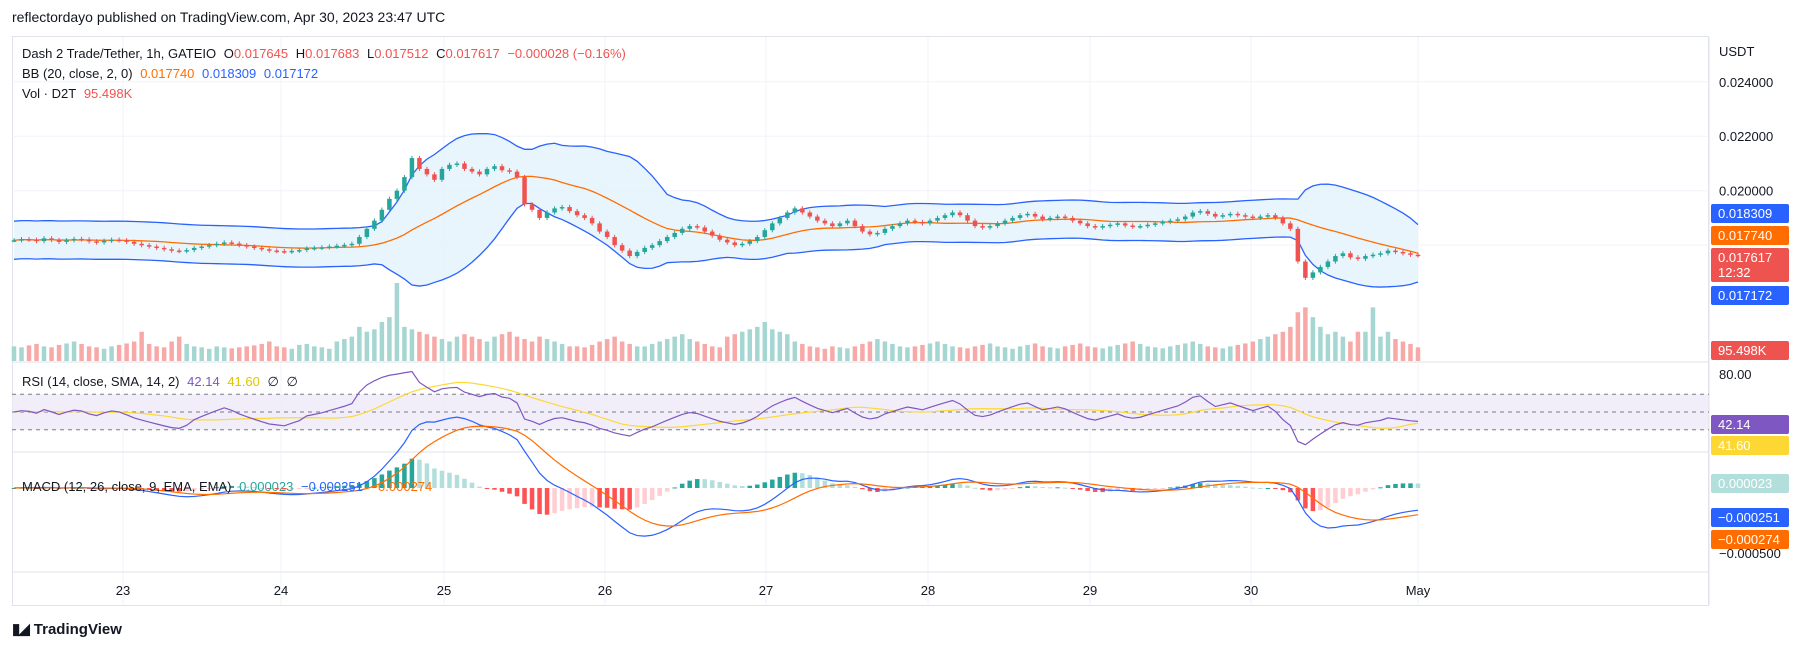 This screenshot has height=652, width=1814. I want to click on legend-symbol: Dash 2 Trade/Tether, 1h, GATEIO, so click(119, 53).